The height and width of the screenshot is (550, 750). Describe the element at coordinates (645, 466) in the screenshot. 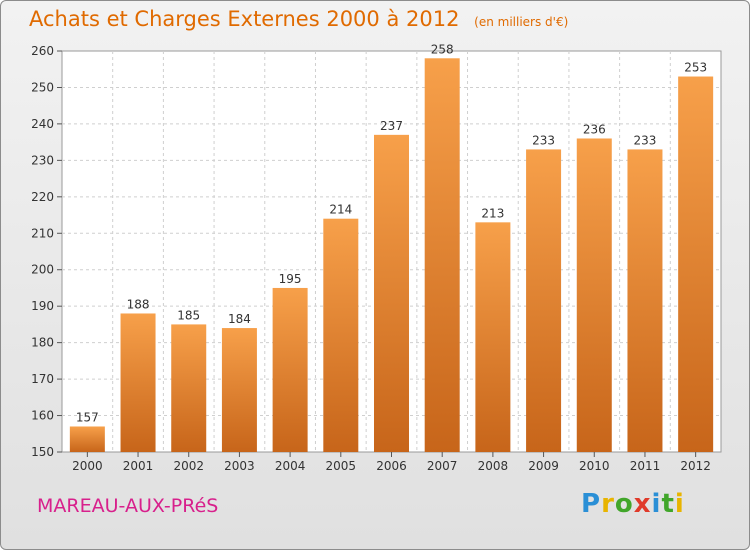

I see `x-tick-label: 2011` at that location.